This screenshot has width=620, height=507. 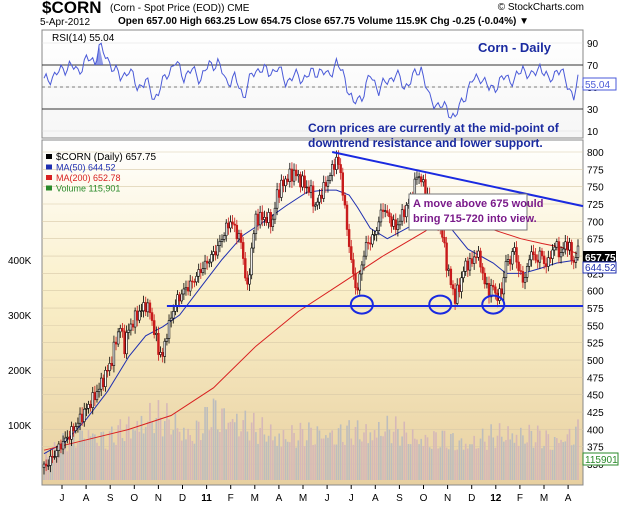 What do you see at coordinates (595, 448) in the screenshot?
I see `price-tick-label: 375` at bounding box center [595, 448].